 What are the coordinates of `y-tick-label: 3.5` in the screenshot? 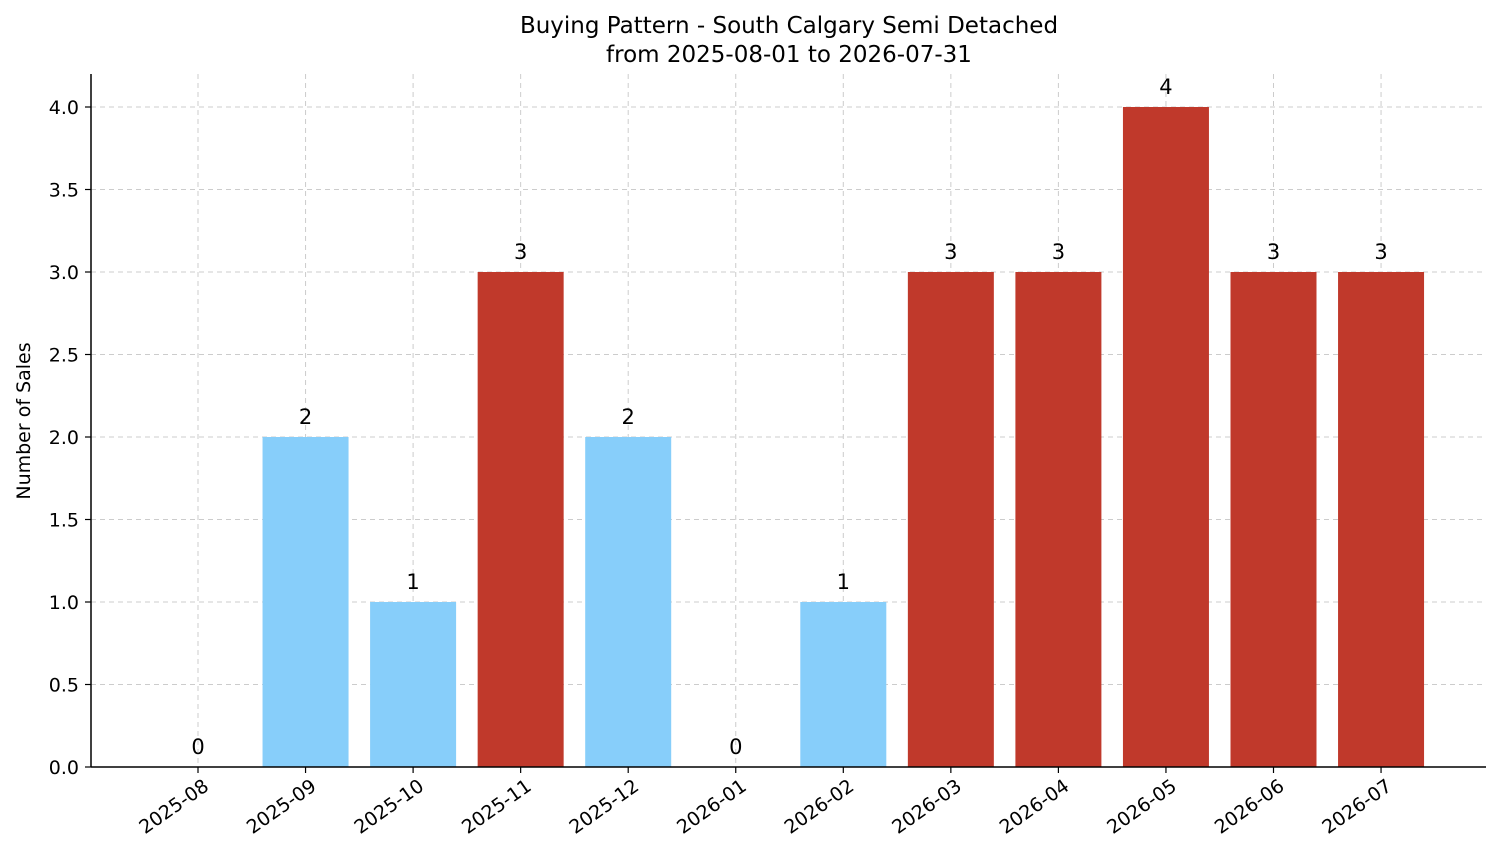 It's located at (64, 191).